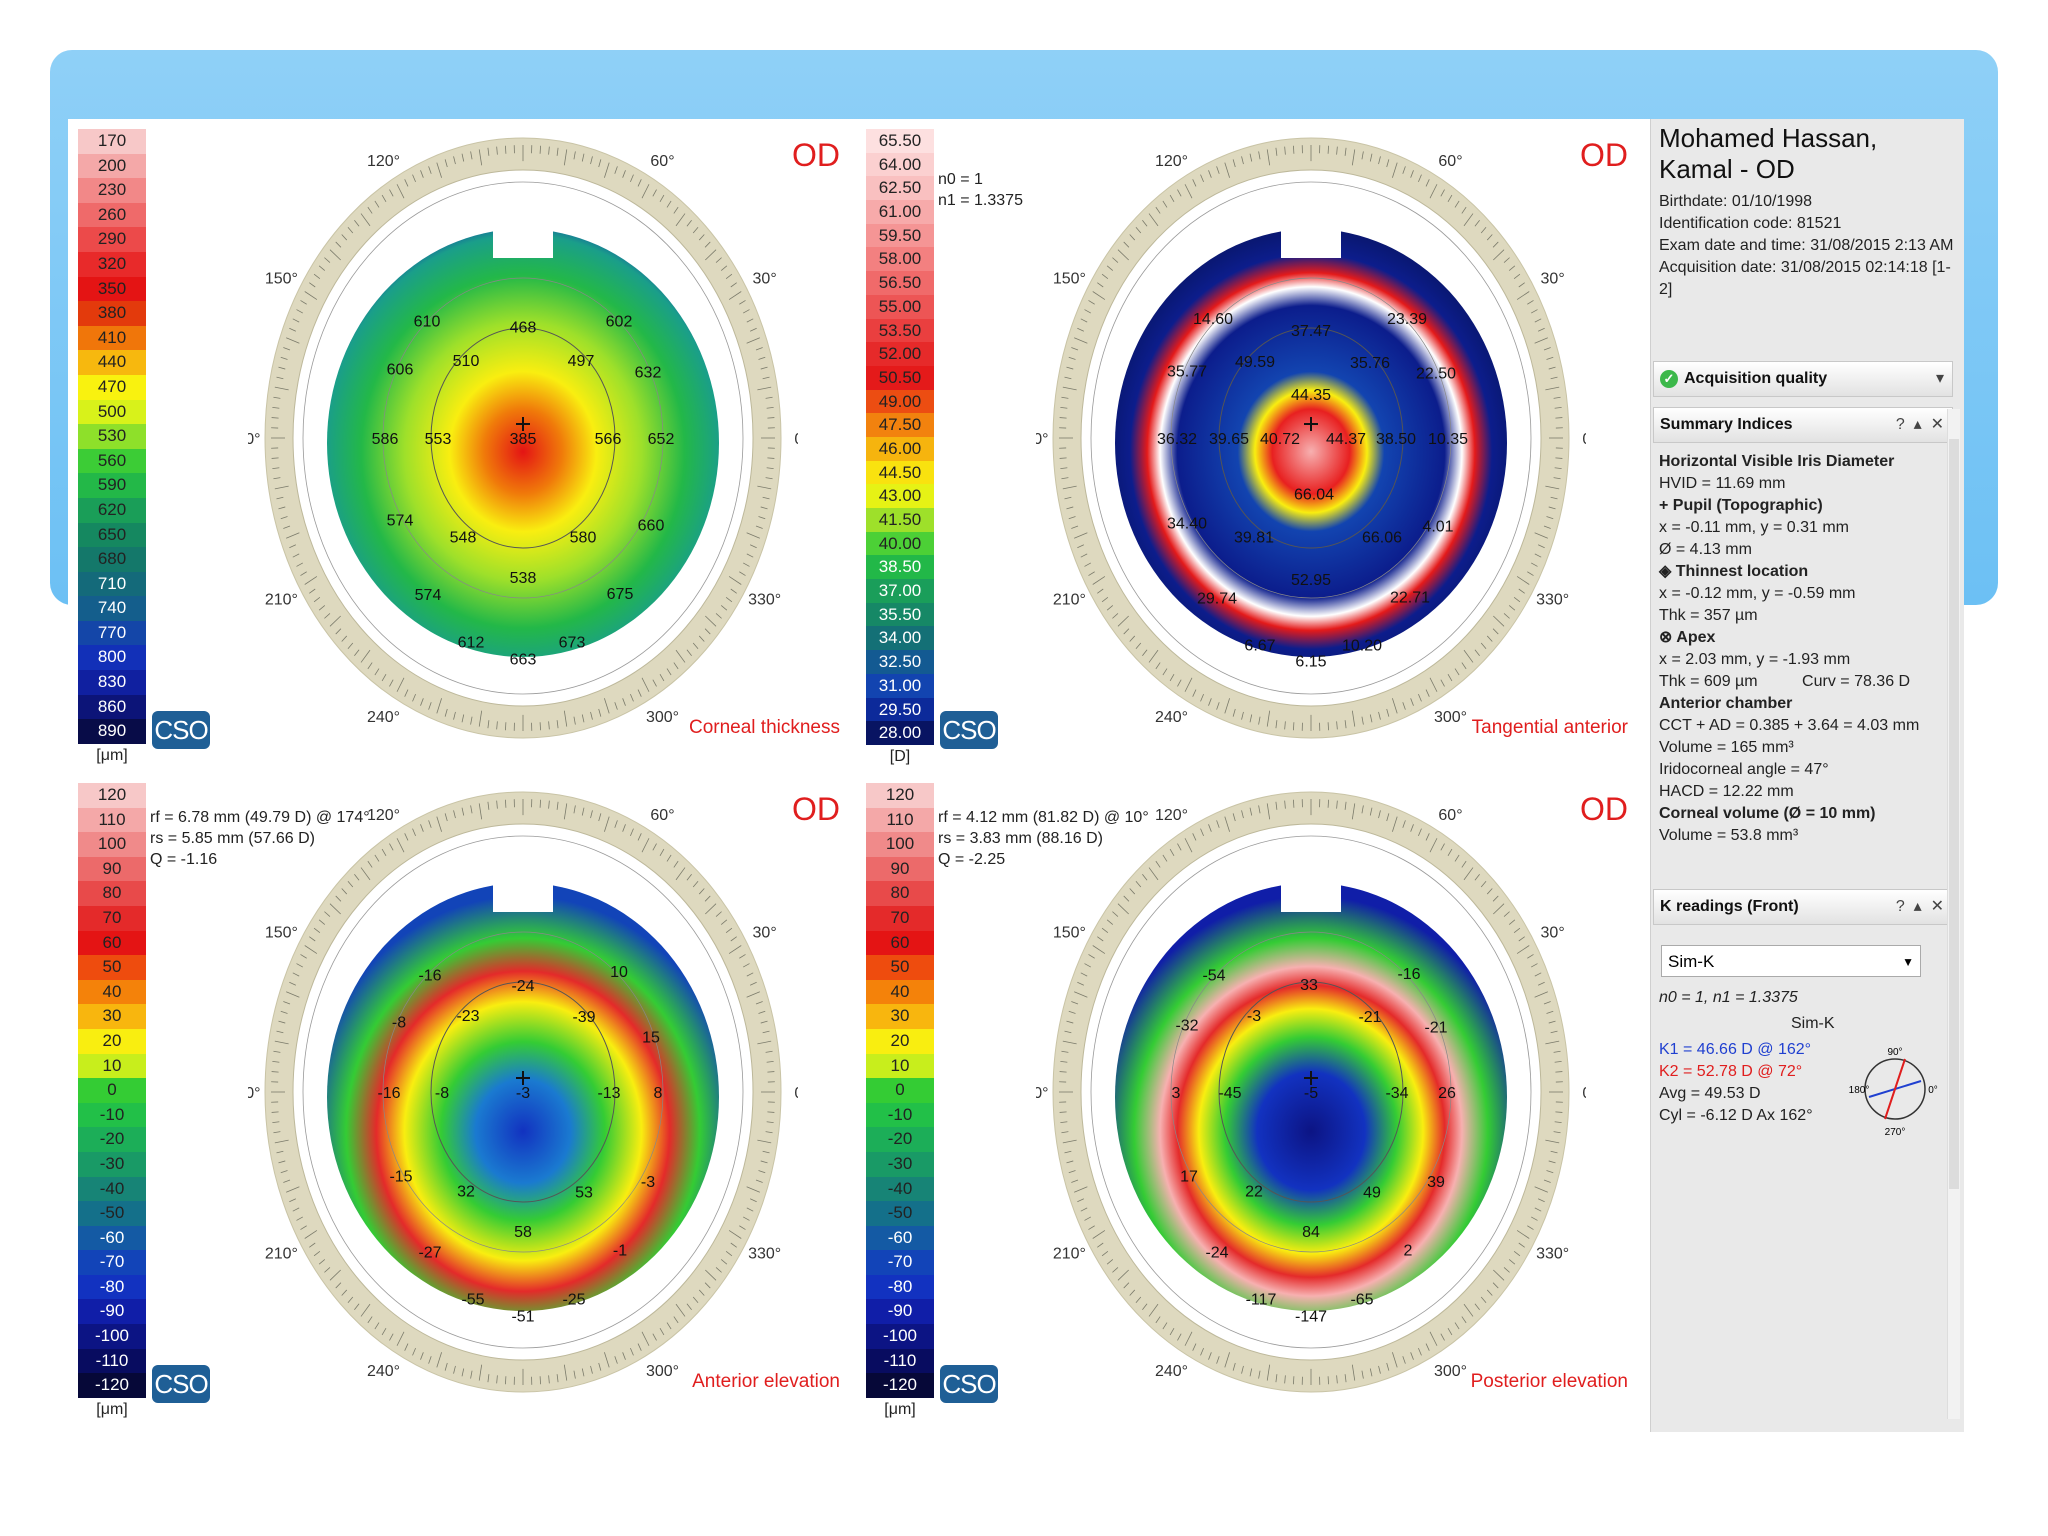 This screenshot has width=2048, height=1536. Describe the element at coordinates (1171, 717) in the screenshot. I see `ring-degree-label: 240°` at that location.